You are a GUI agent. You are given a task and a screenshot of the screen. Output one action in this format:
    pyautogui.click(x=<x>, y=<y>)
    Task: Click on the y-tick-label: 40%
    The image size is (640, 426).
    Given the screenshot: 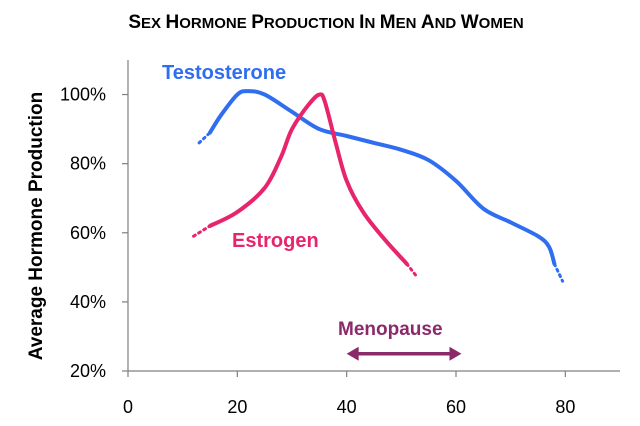 What is the action you would take?
    pyautogui.click(x=88, y=302)
    